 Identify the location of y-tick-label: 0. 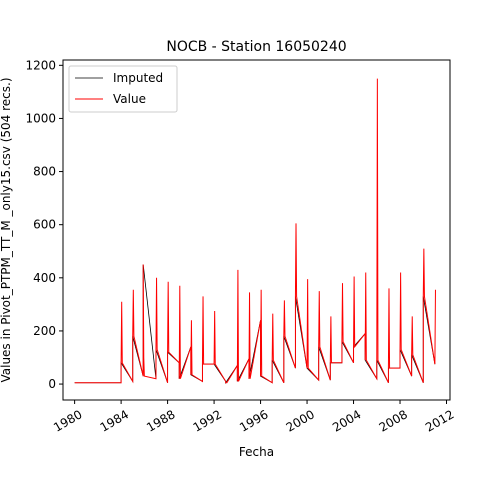
(52, 384).